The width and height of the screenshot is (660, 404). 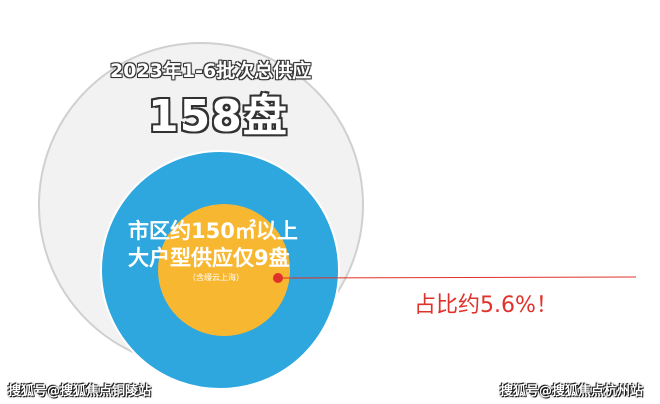 What do you see at coordinates (486, 305) in the screenshot?
I see `callout-text: 占比约5.6%！` at bounding box center [486, 305].